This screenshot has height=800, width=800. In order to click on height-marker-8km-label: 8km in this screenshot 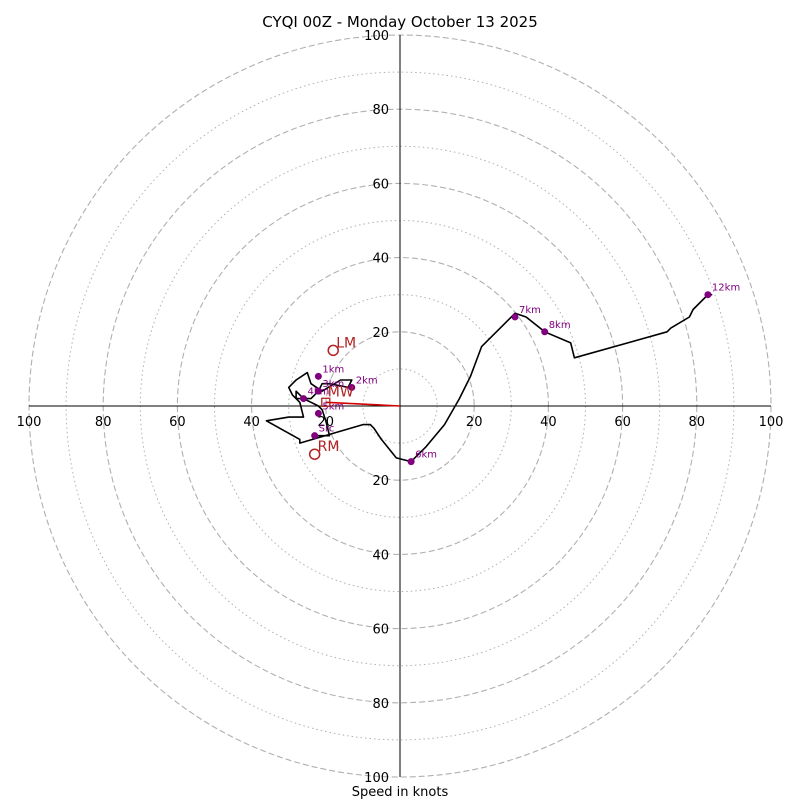, I will do `click(560, 325)`.